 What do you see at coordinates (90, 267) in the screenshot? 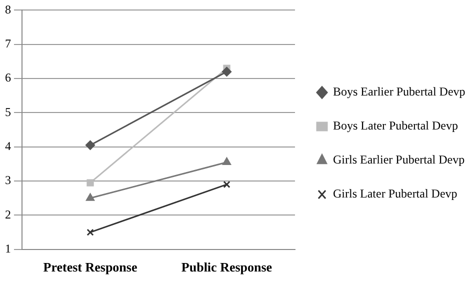
I see `x-tick-label: Pretest Response` at bounding box center [90, 267].